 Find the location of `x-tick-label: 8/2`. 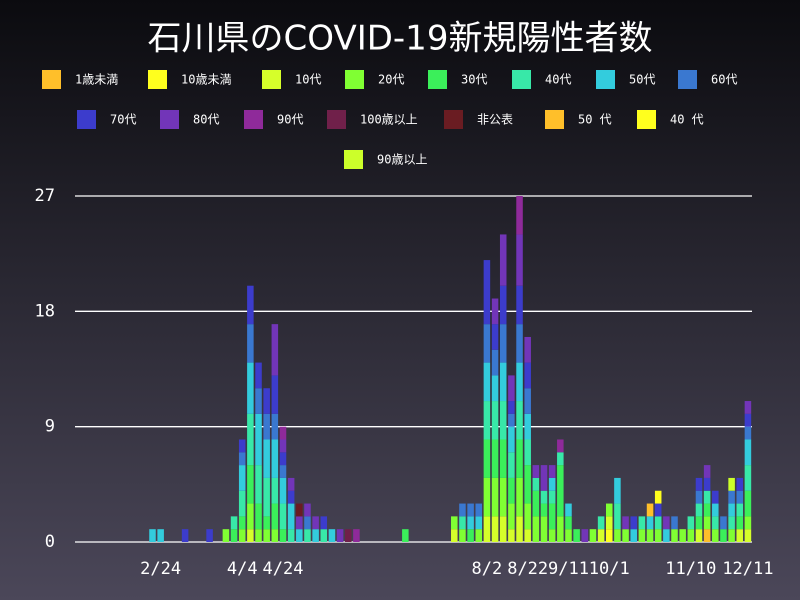

x-tick-label: 8/2 is located at coordinates (487, 569).